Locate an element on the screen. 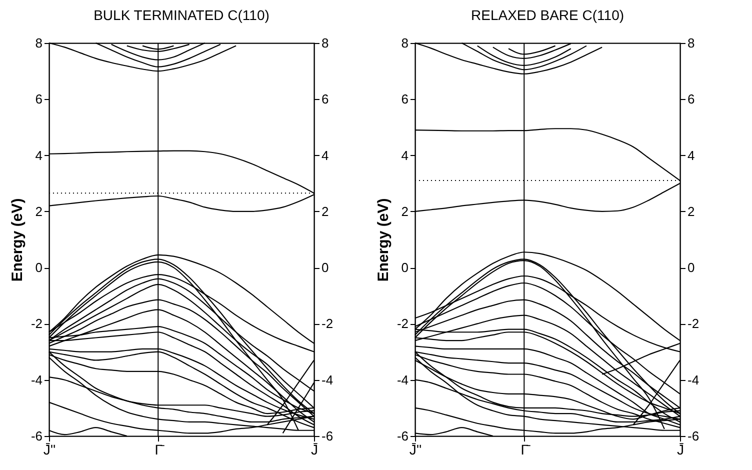 This screenshot has width=752, height=470. chart-title: RELAXED BARE C(110) is located at coordinates (547, 15).